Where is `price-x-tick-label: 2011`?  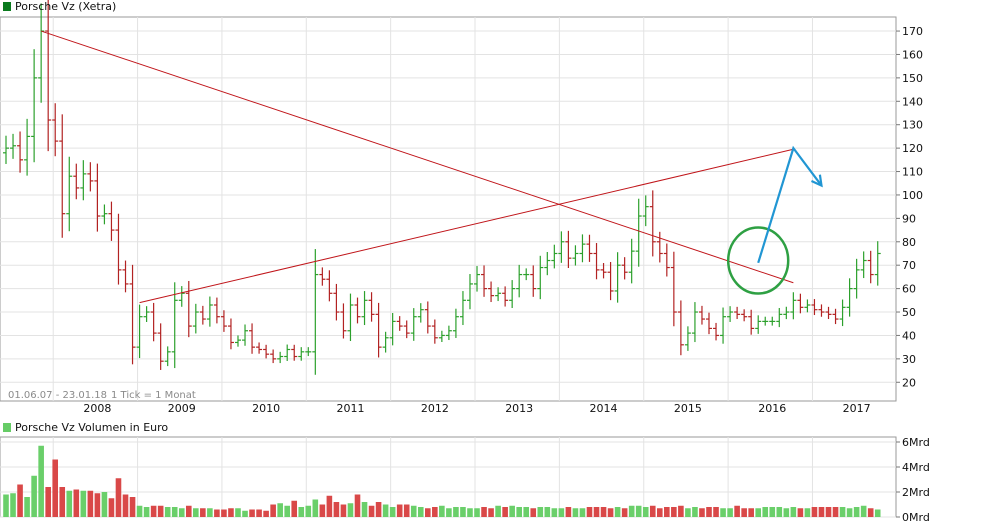 price-x-tick-label: 2011 is located at coordinates (350, 408).